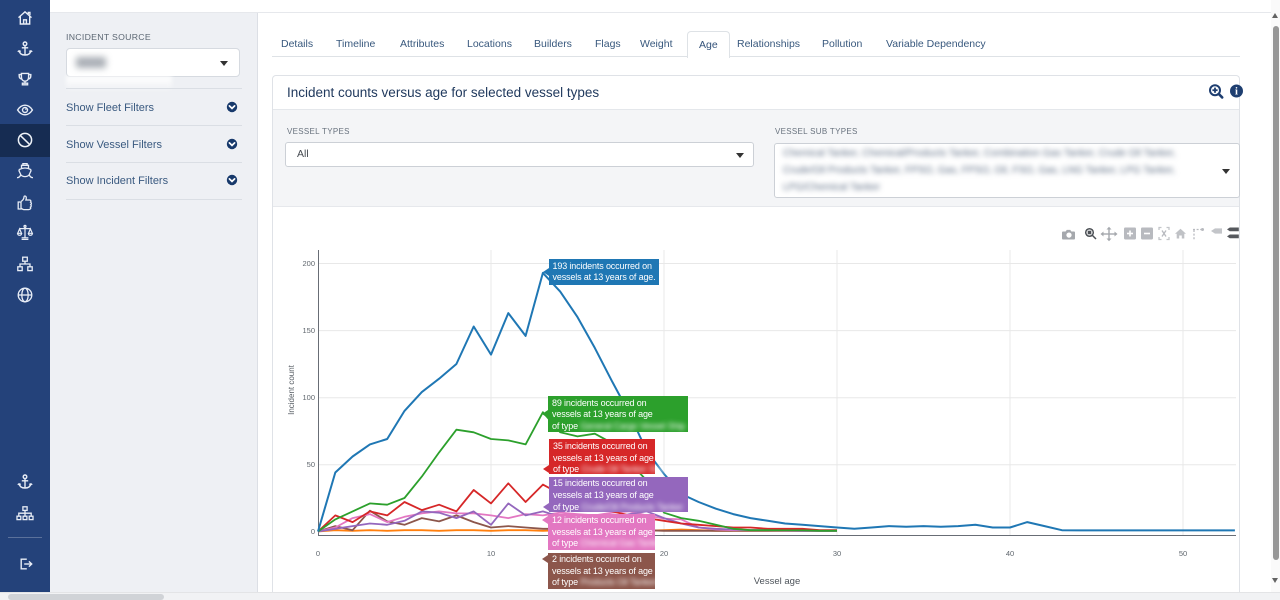 Image resolution: width=1280 pixels, height=600 pixels. Describe the element at coordinates (308, 397) in the screenshot. I see `svg-text: 100` at that location.